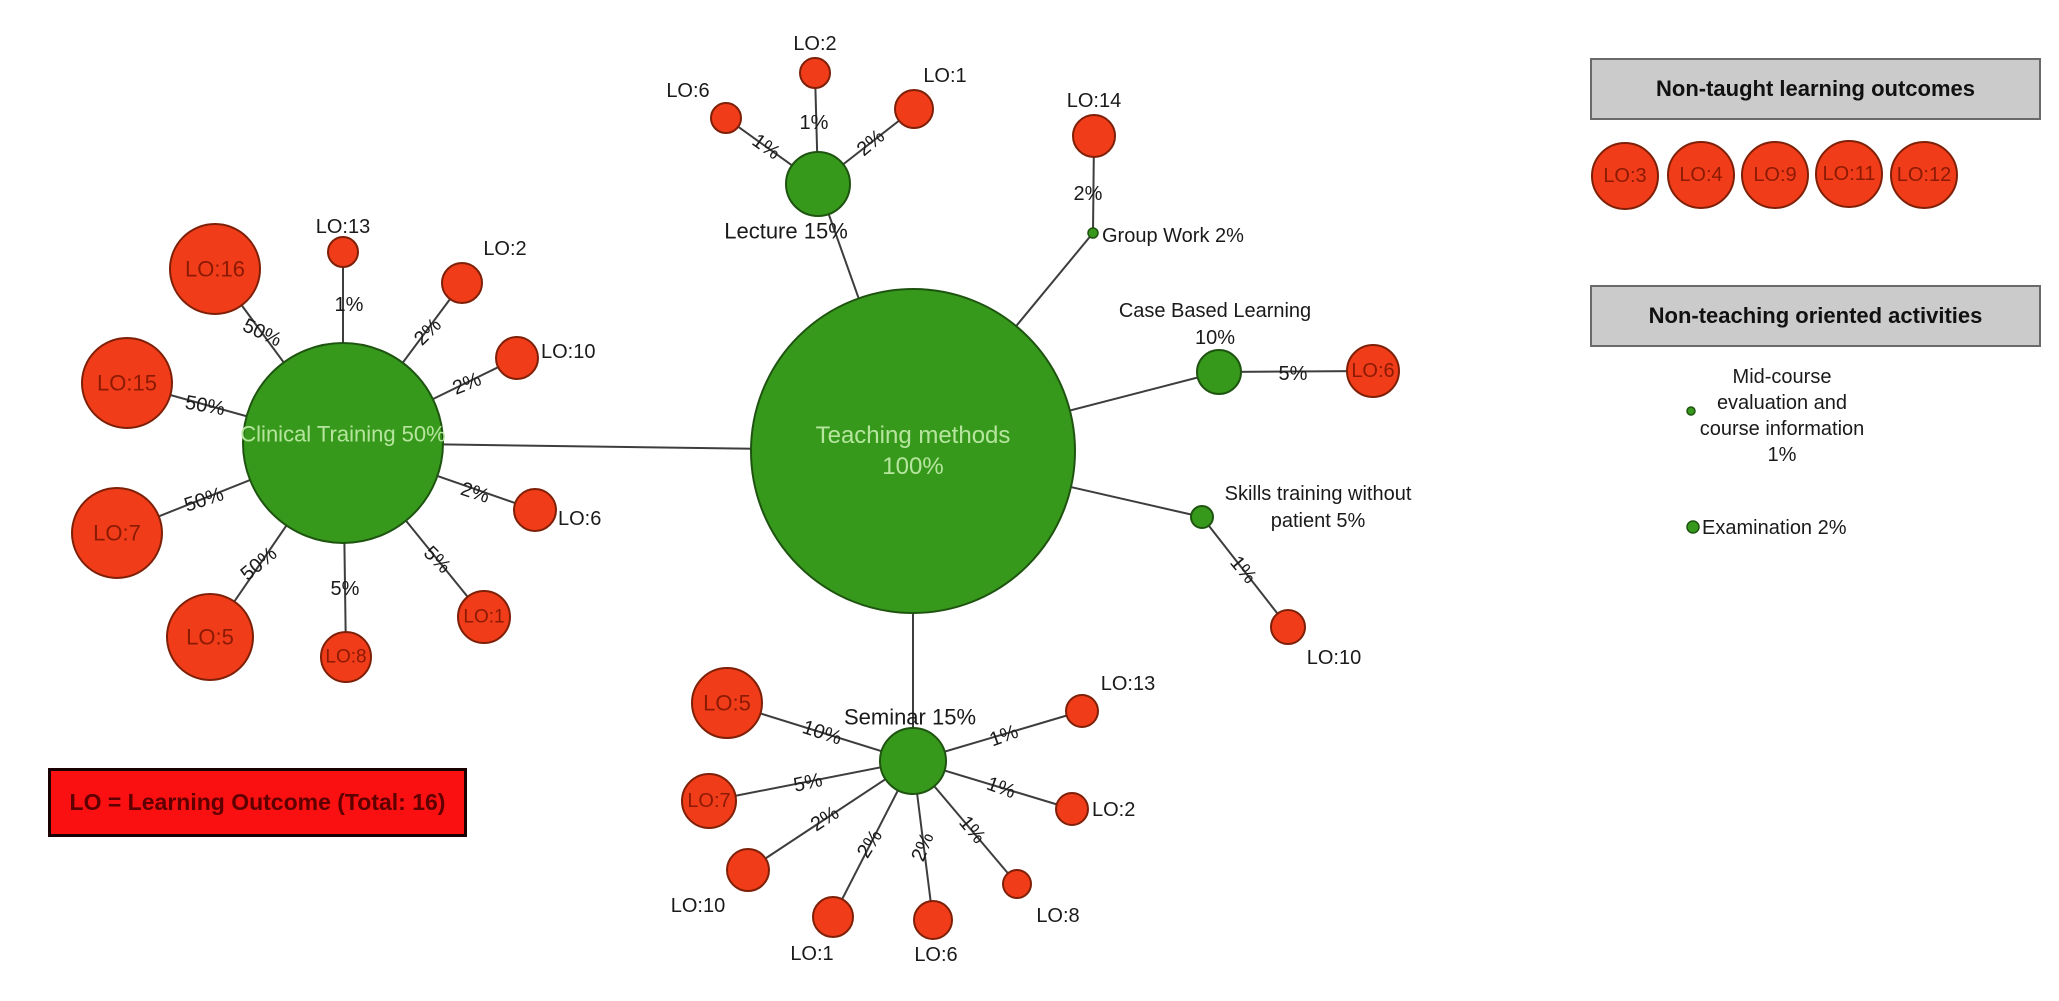 The height and width of the screenshot is (1001, 2059). What do you see at coordinates (1094, 136) in the screenshot?
I see `node-l14` at bounding box center [1094, 136].